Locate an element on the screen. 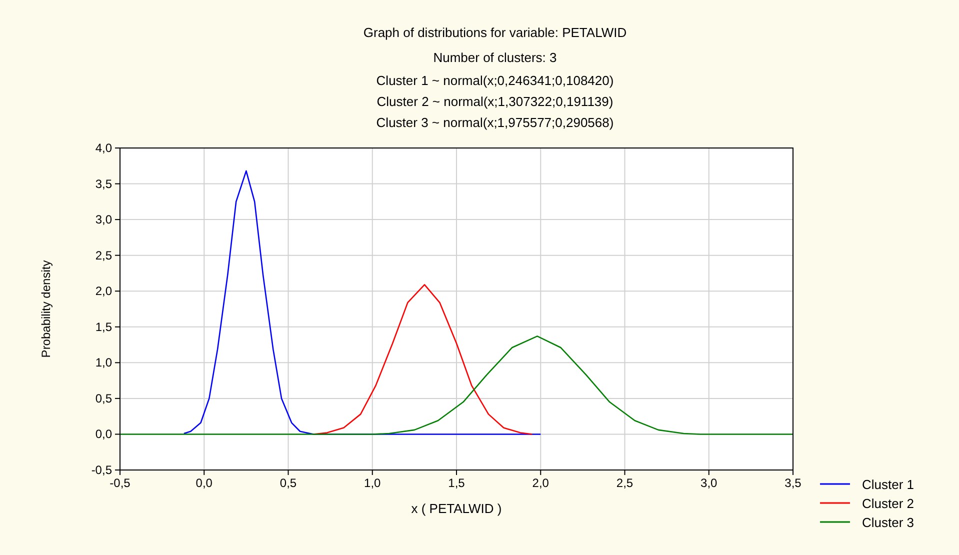 This screenshot has height=555, width=959. legend-label: Cluster 1 is located at coordinates (888, 484).